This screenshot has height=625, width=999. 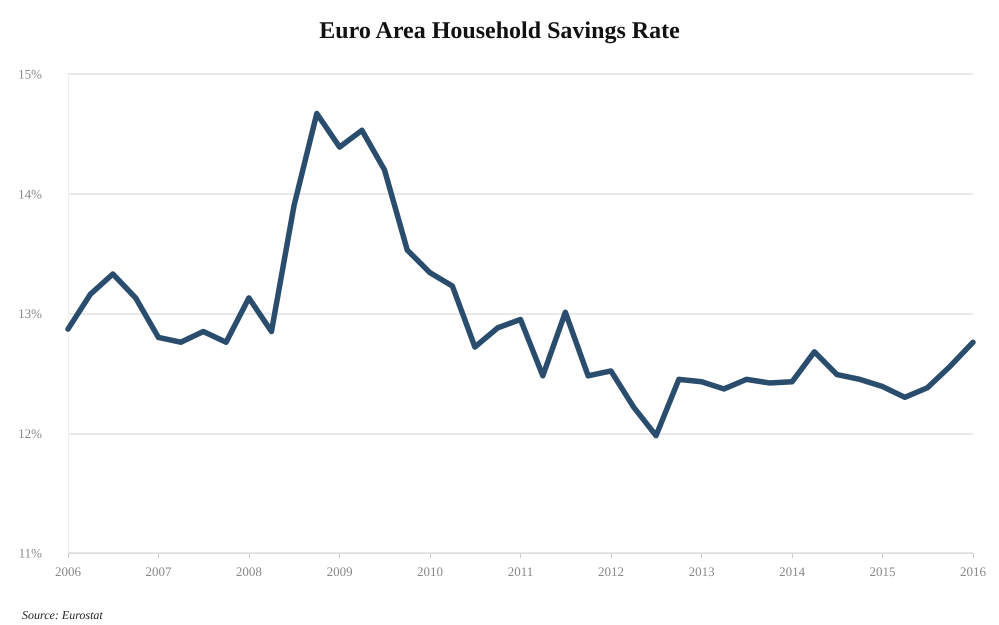 What do you see at coordinates (30, 194) in the screenshot?
I see `y-tick-label: 14%` at bounding box center [30, 194].